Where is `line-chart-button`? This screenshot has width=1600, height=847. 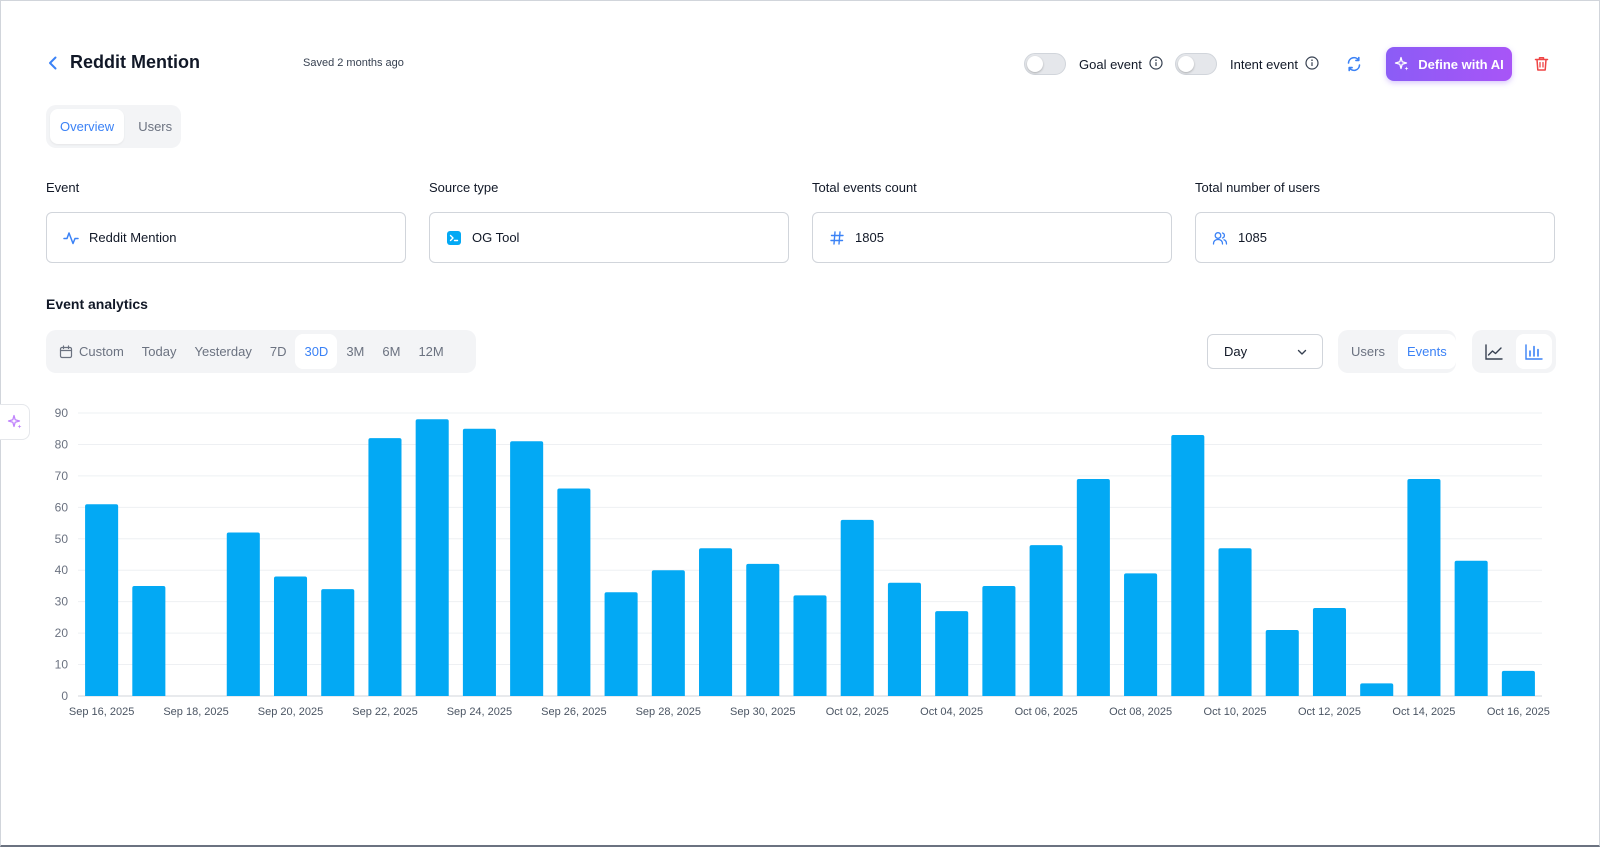
line-chart-button is located at coordinates (1494, 351).